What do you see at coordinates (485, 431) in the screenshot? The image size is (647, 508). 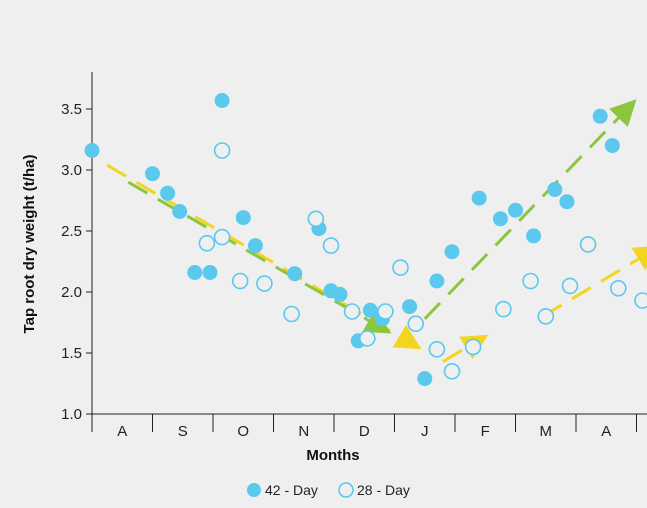 I see `x-tick-label: F` at bounding box center [485, 431].